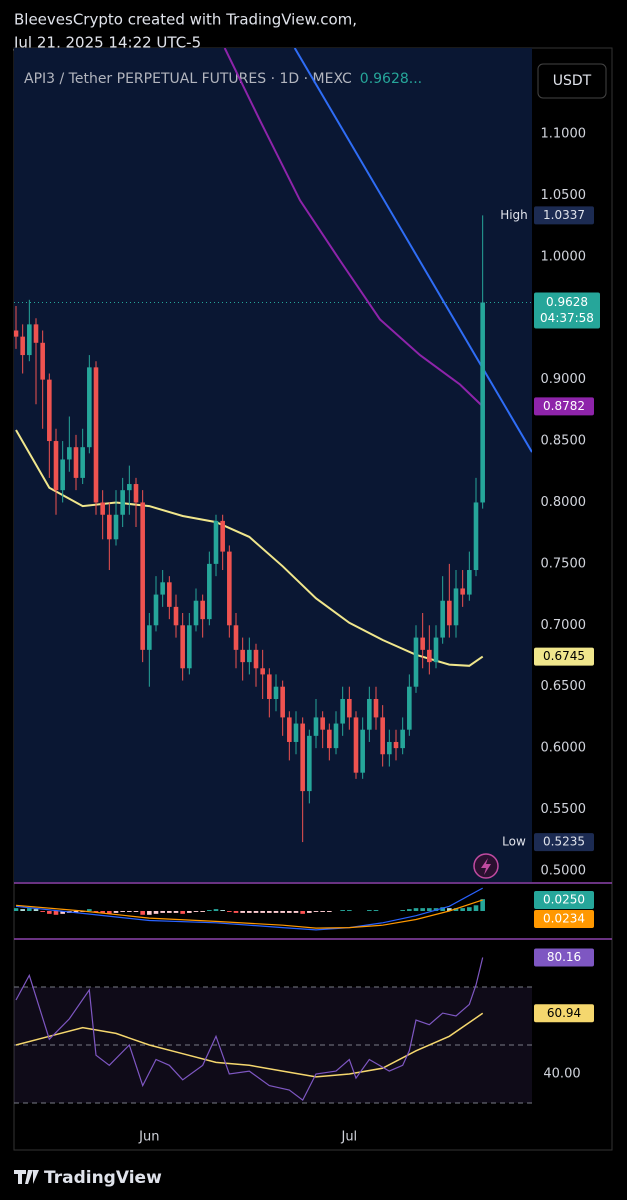 The image size is (627, 1200). Describe the element at coordinates (564, 133) in the screenshot. I see `y-tick-label: 1.1000` at that location.